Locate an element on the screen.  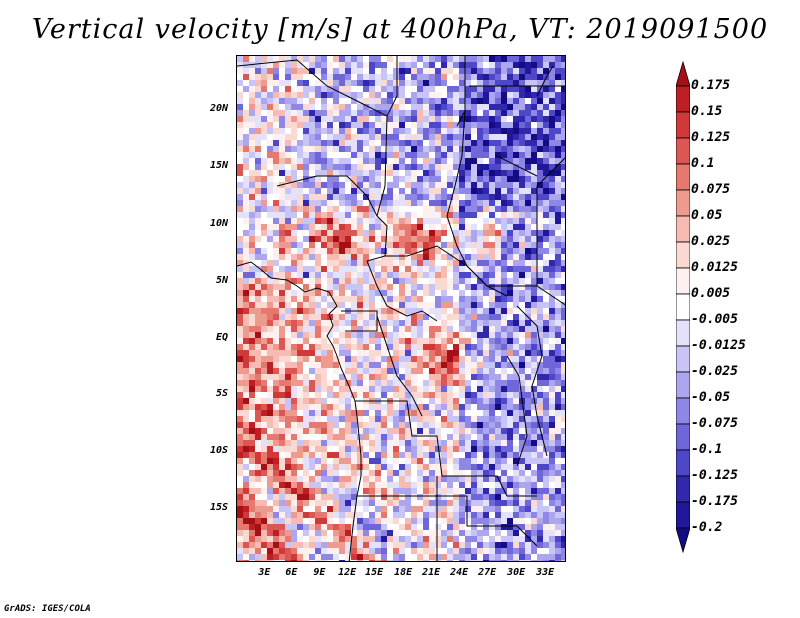
lat-tick-label: 10N is located at coordinates (218, 223).